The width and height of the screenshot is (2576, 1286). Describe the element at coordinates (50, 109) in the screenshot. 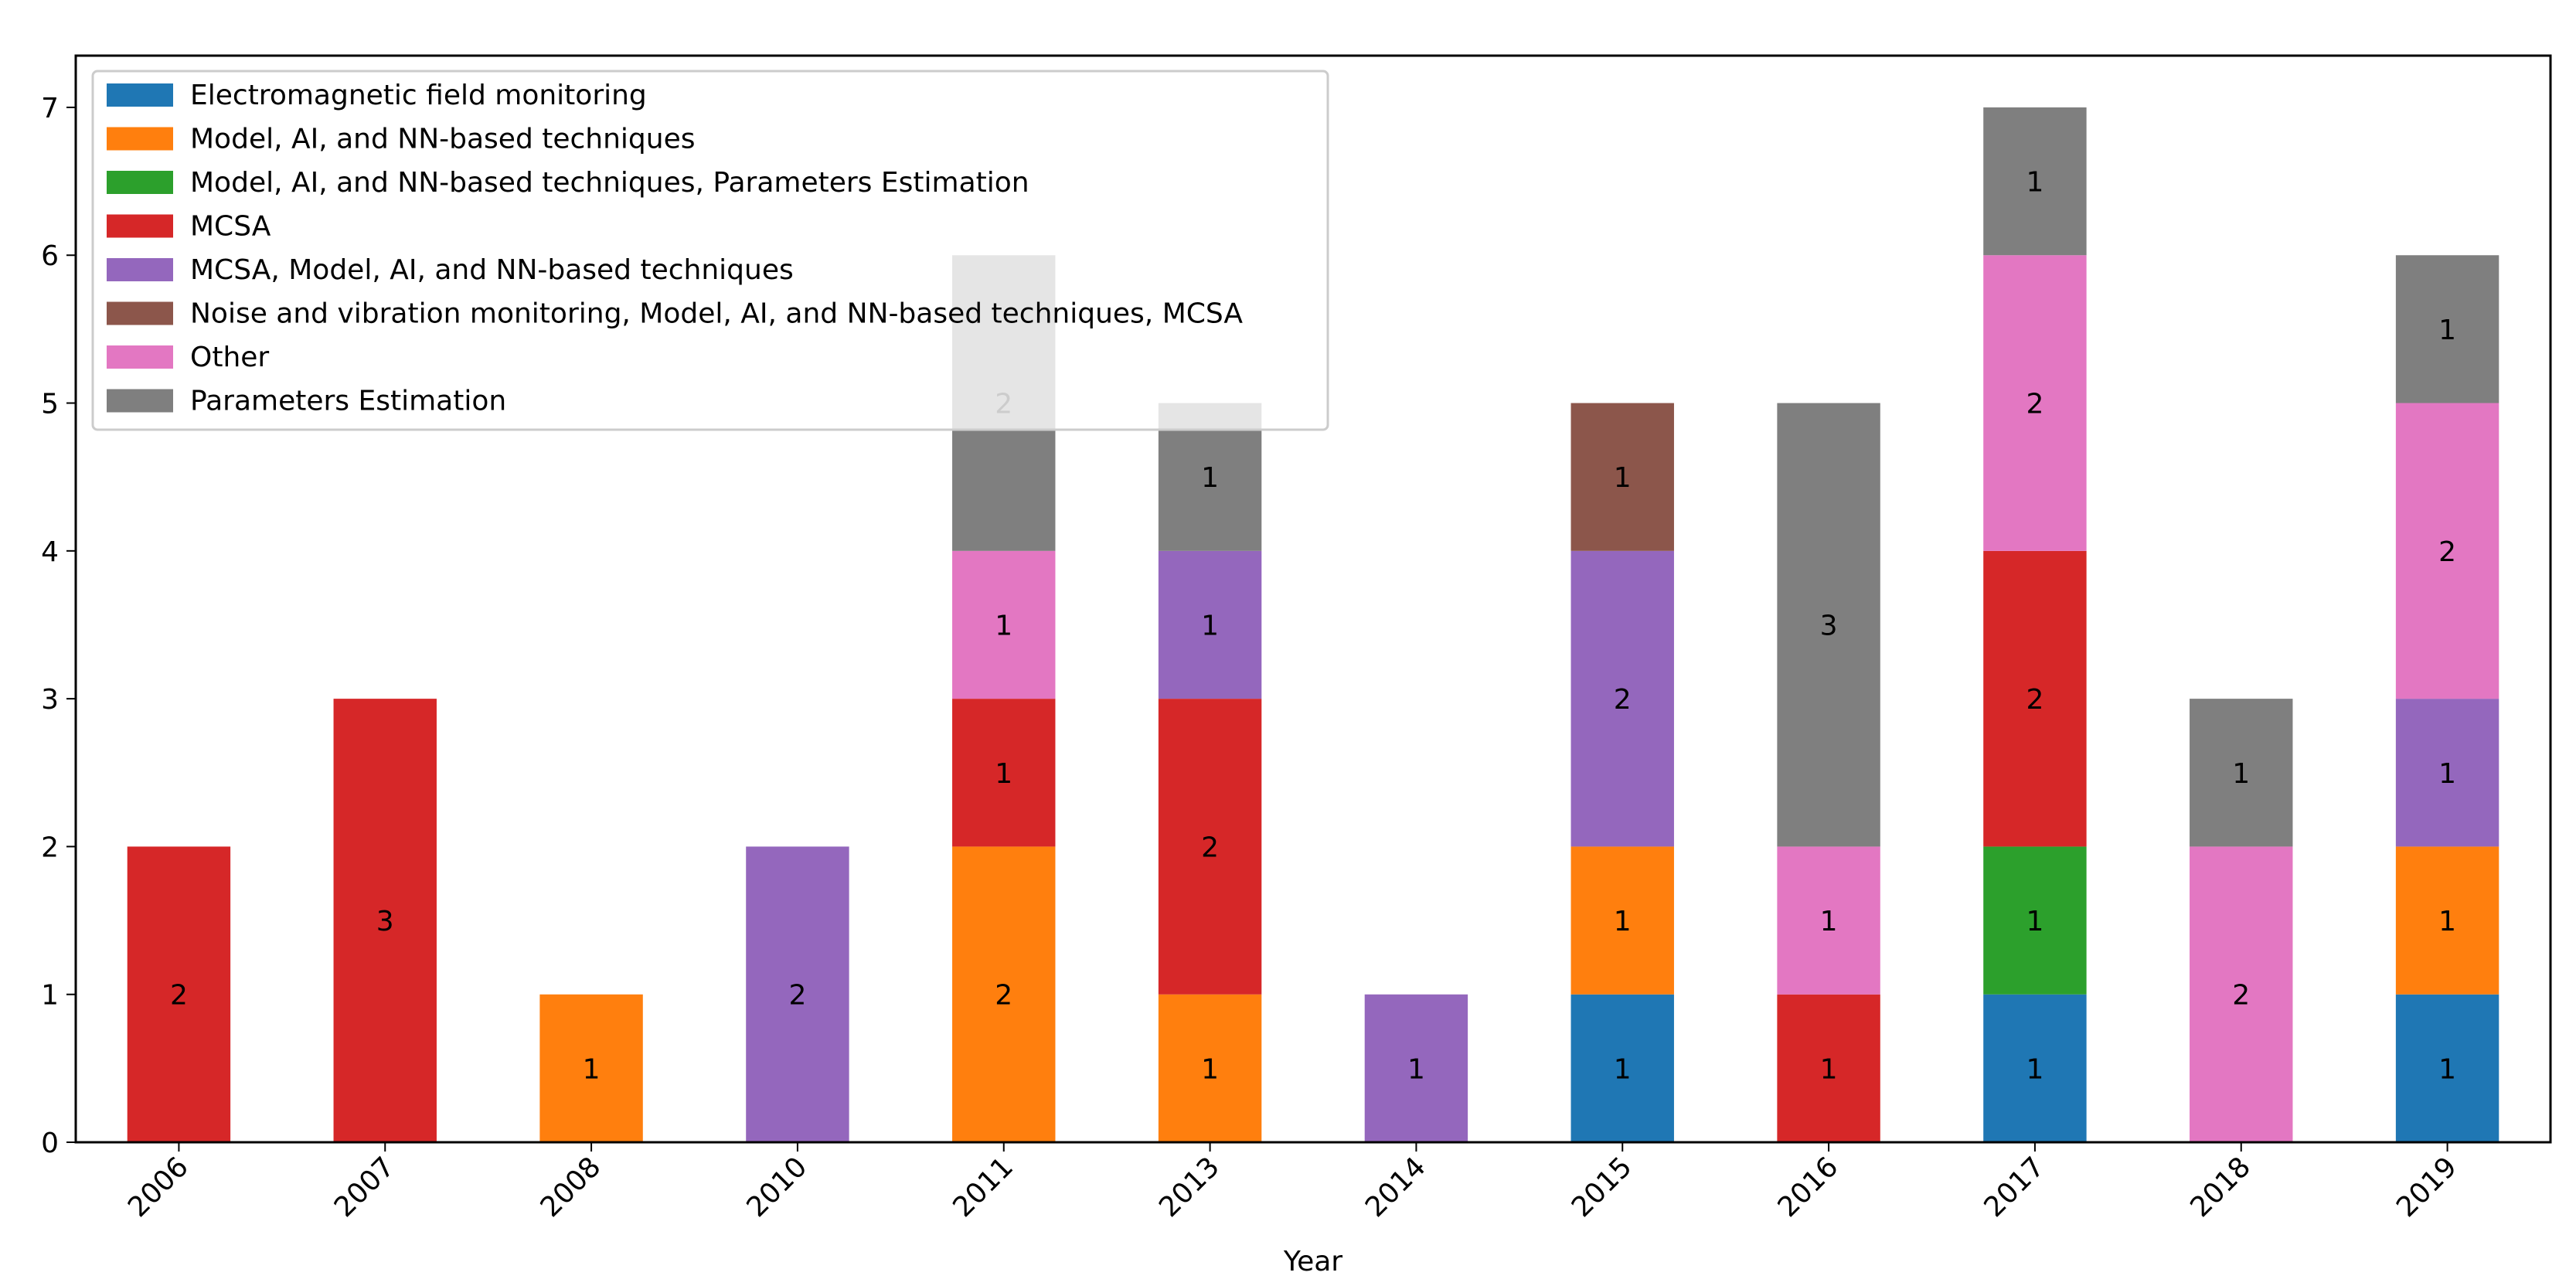

I see `y-tick-label: 7` at that location.